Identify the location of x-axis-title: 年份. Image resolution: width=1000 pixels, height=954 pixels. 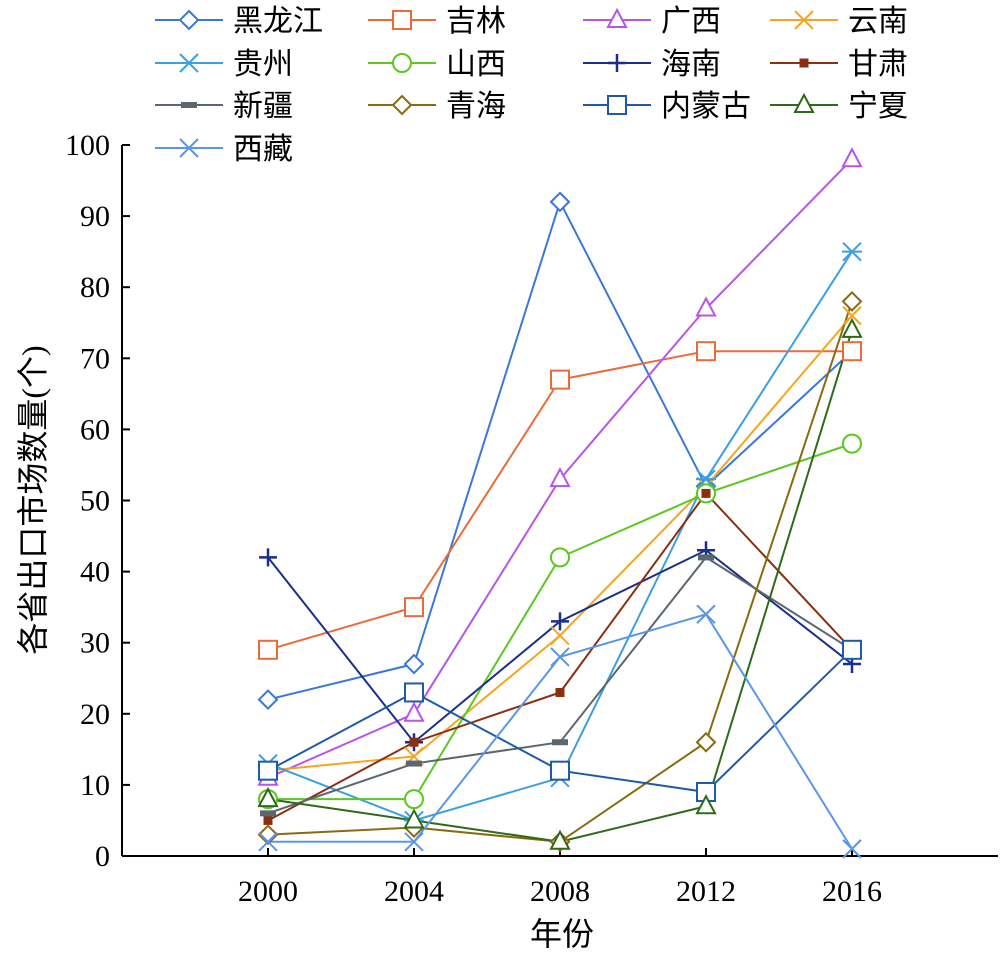
(562, 934).